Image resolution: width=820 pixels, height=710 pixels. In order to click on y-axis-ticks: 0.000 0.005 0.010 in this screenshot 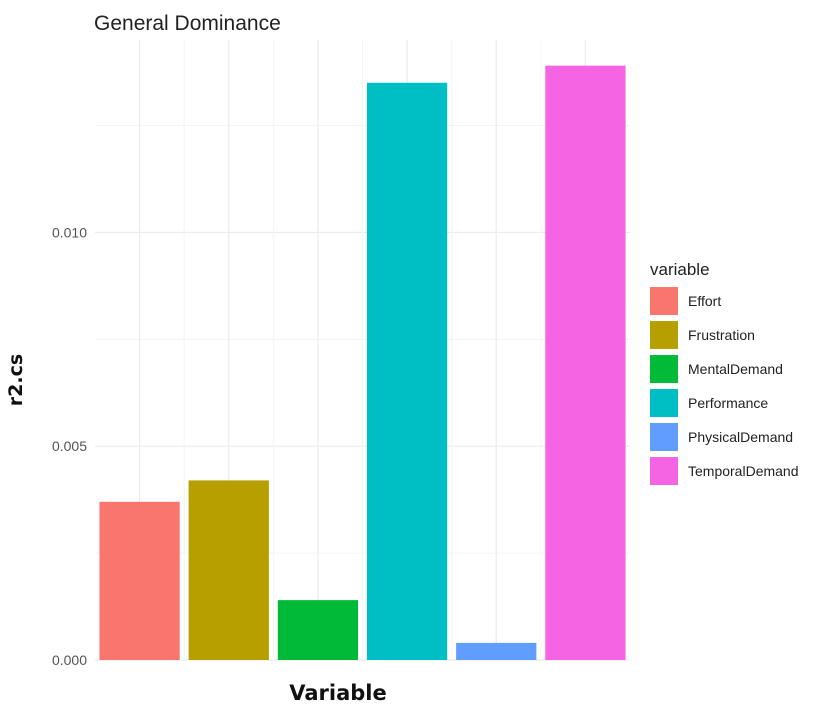, I will do `click(69, 446)`.